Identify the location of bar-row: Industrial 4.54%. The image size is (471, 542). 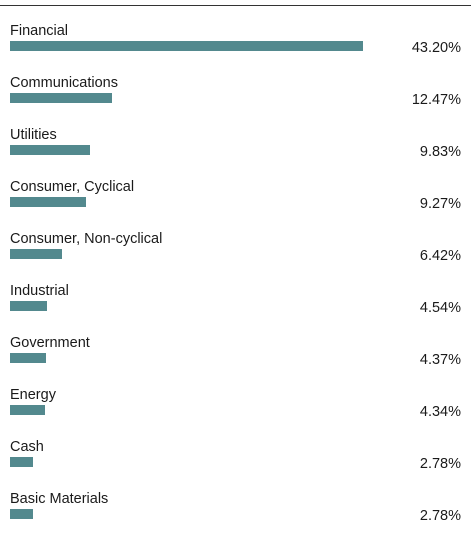
(235, 308).